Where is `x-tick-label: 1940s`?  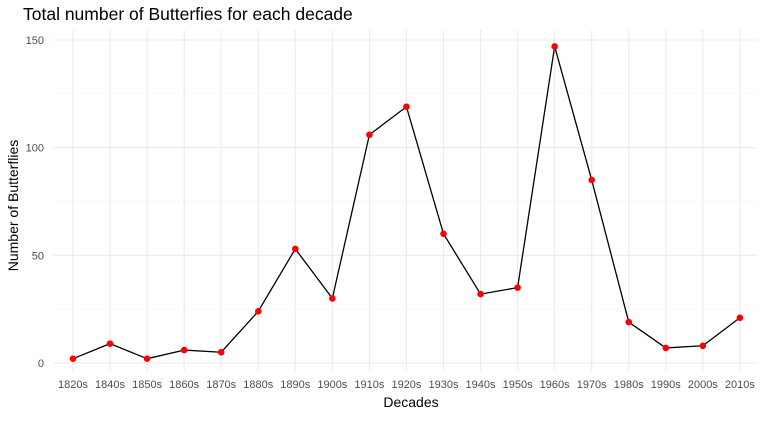 x-tick-label: 1940s is located at coordinates (481, 385).